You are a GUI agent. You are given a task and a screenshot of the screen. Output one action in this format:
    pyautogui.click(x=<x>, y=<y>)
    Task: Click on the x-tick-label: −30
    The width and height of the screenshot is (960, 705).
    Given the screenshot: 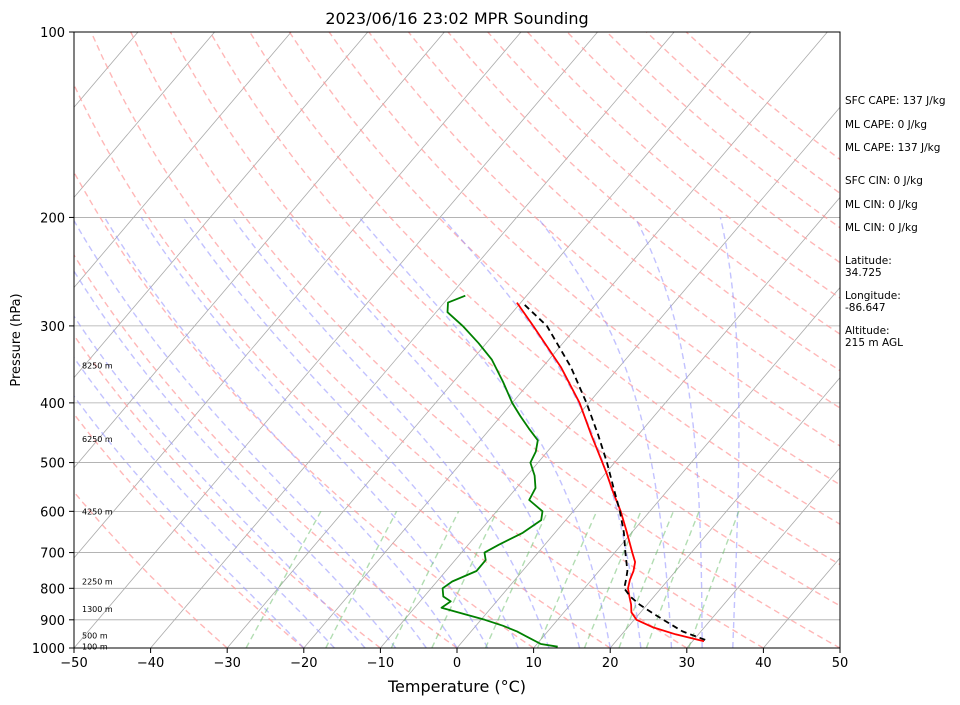 What is the action you would take?
    pyautogui.click(x=226, y=663)
    